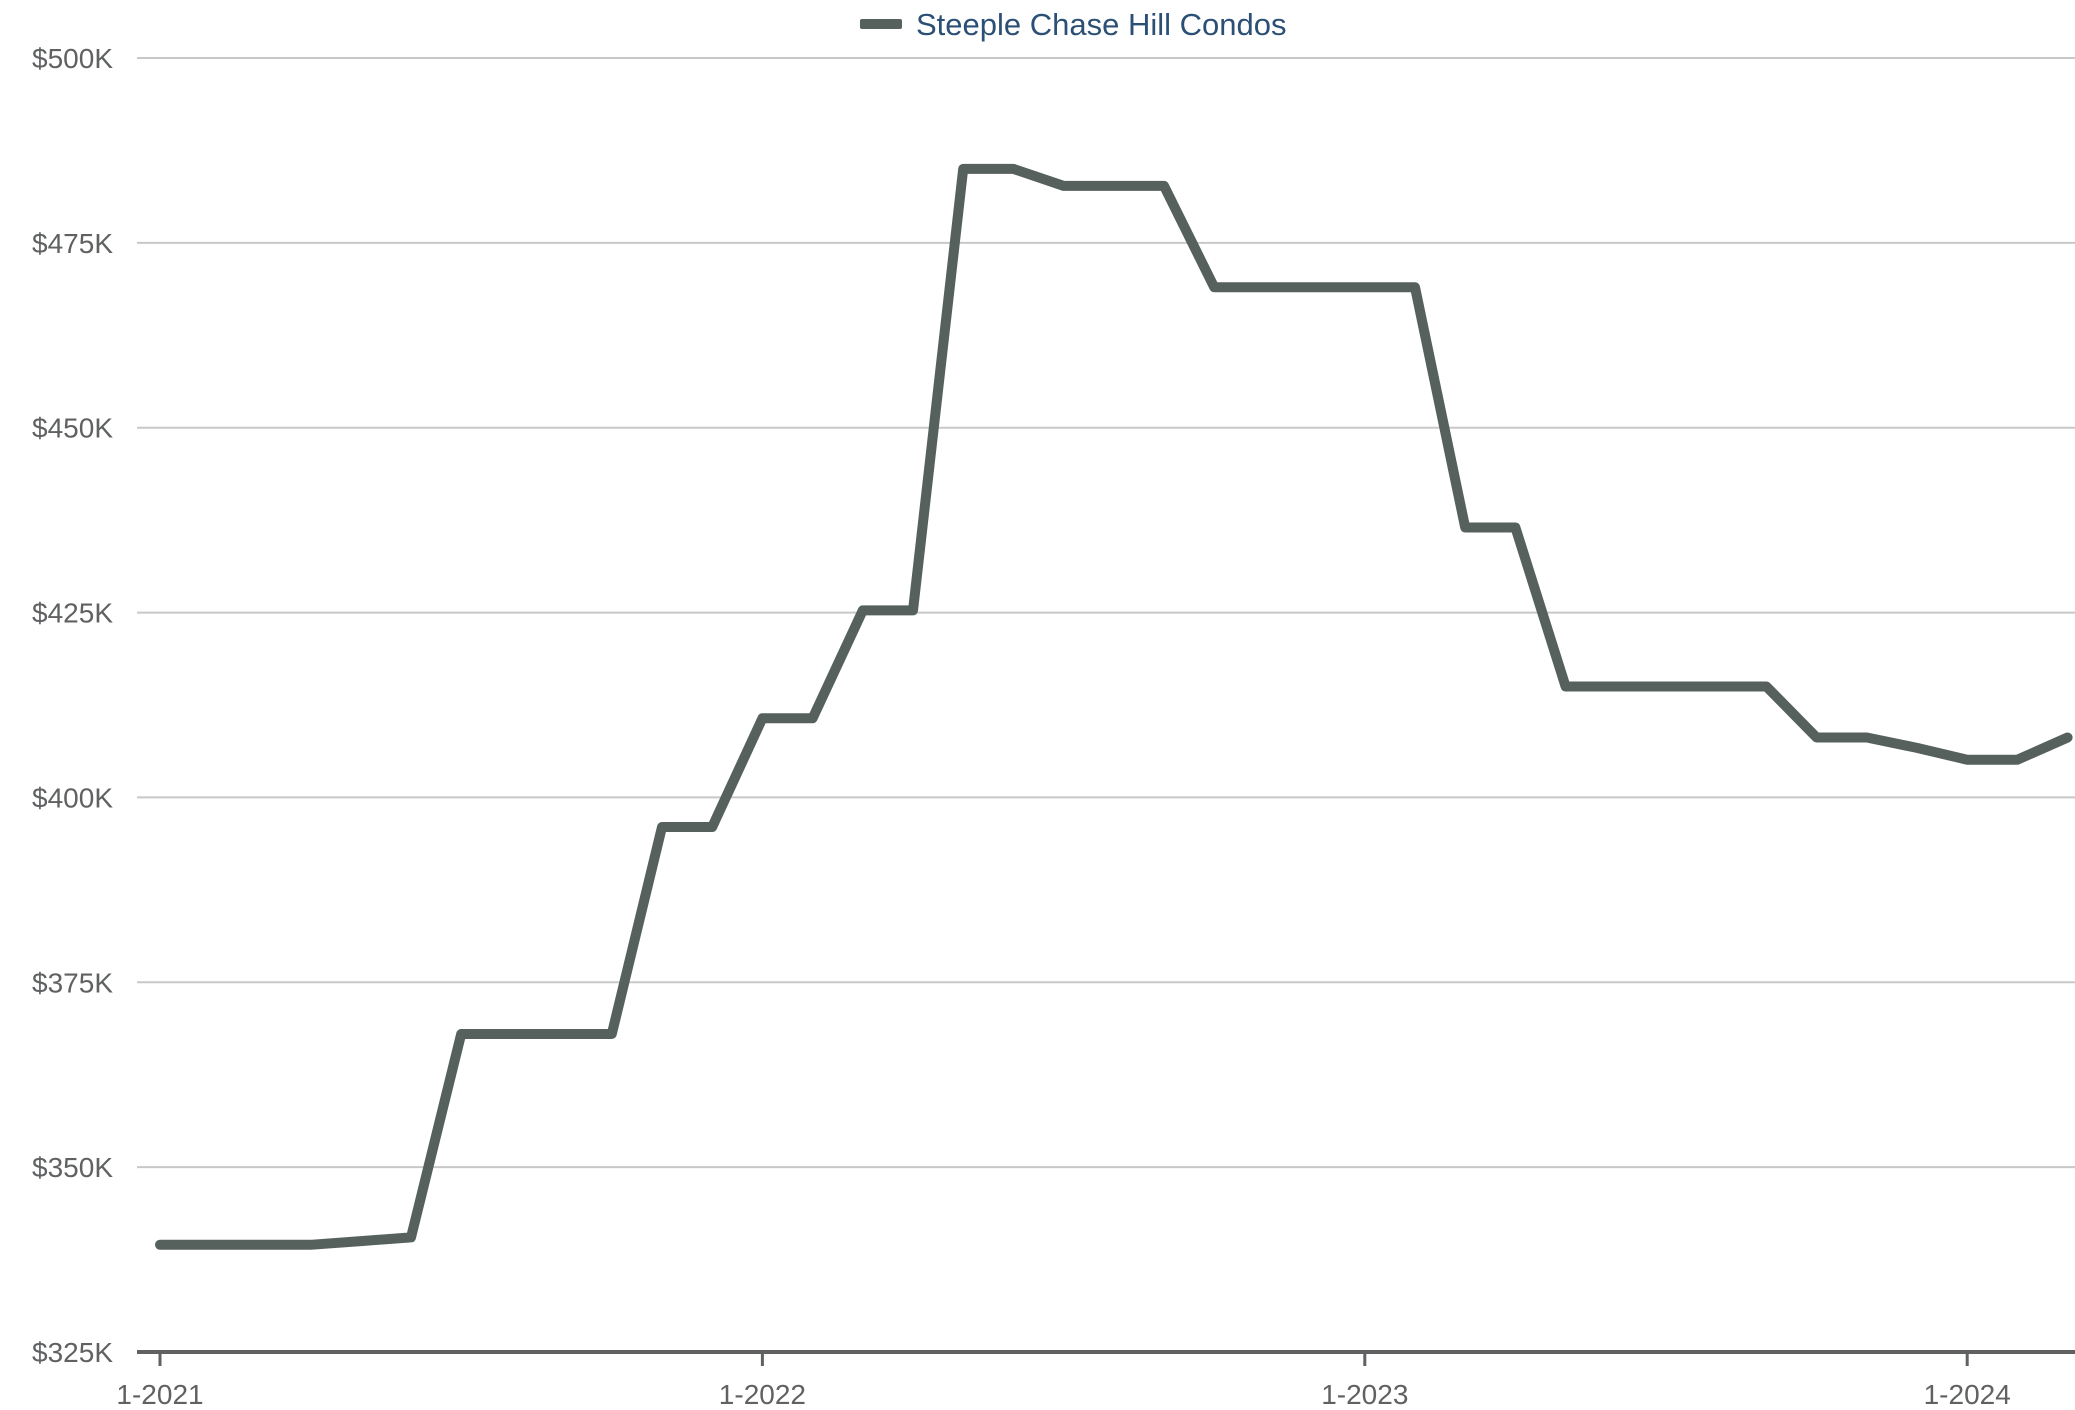  Describe the element at coordinates (762, 1394) in the screenshot. I see `x-tick-label-1-2022: 1-2022` at that location.